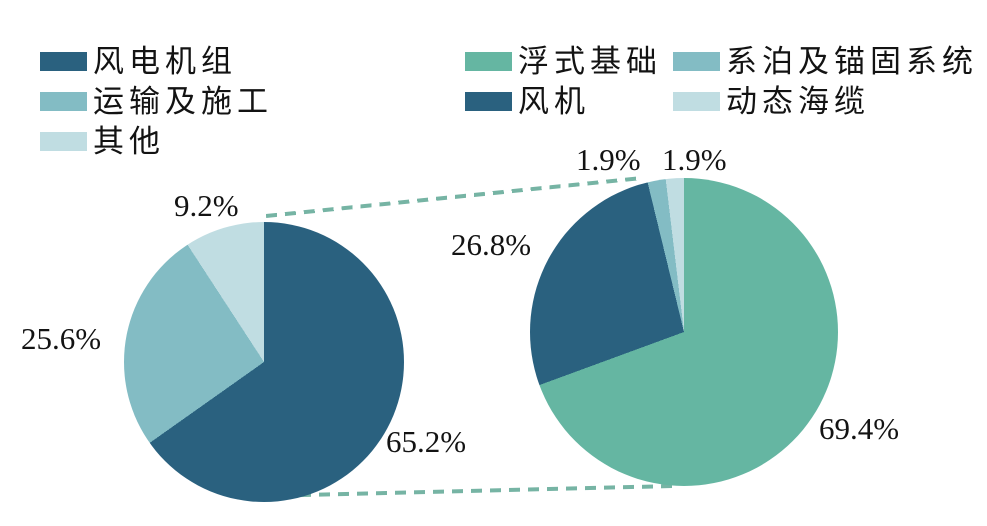  What do you see at coordinates (488, 61) in the screenshot?
I see `legend-swatch-floating-foundation` at bounding box center [488, 61].